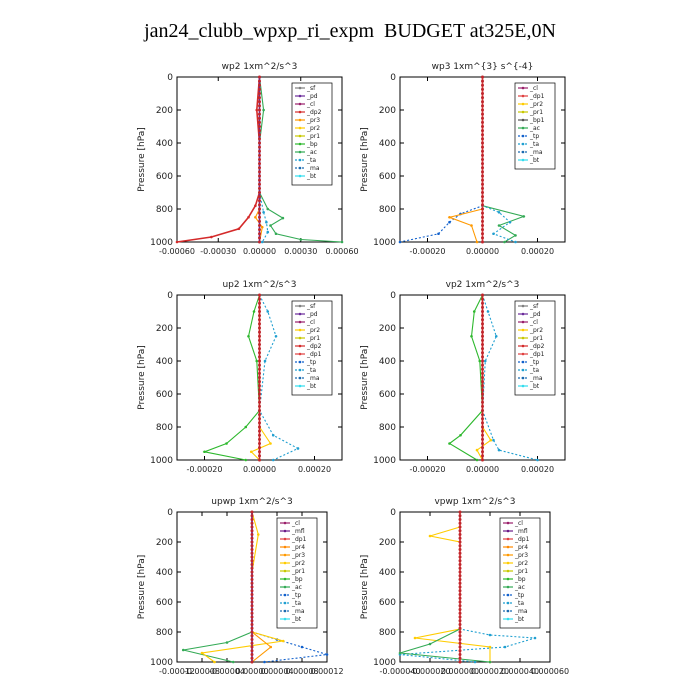  I want to click on legend-label: _pr2, so click(536, 330).